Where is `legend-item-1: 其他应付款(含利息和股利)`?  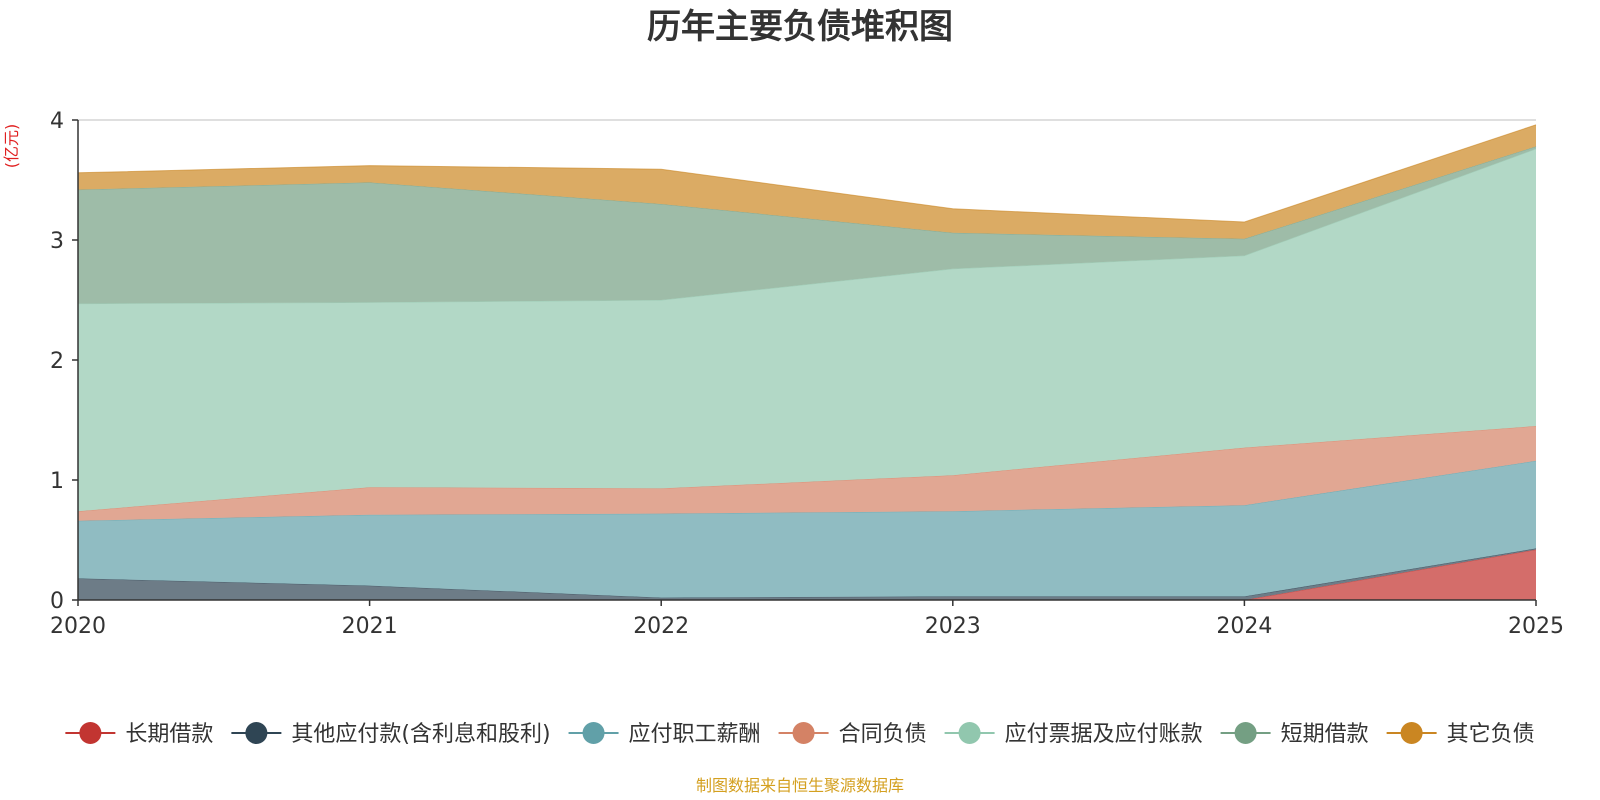 legend-item-1: 其他应付款(含利息和股利) is located at coordinates (391, 734).